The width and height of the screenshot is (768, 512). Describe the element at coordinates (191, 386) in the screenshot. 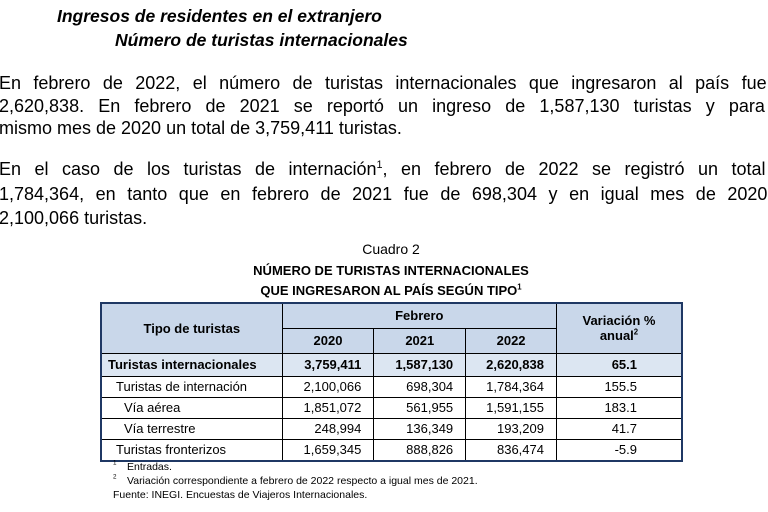

I see `row-label: Turistas de internación` at that location.